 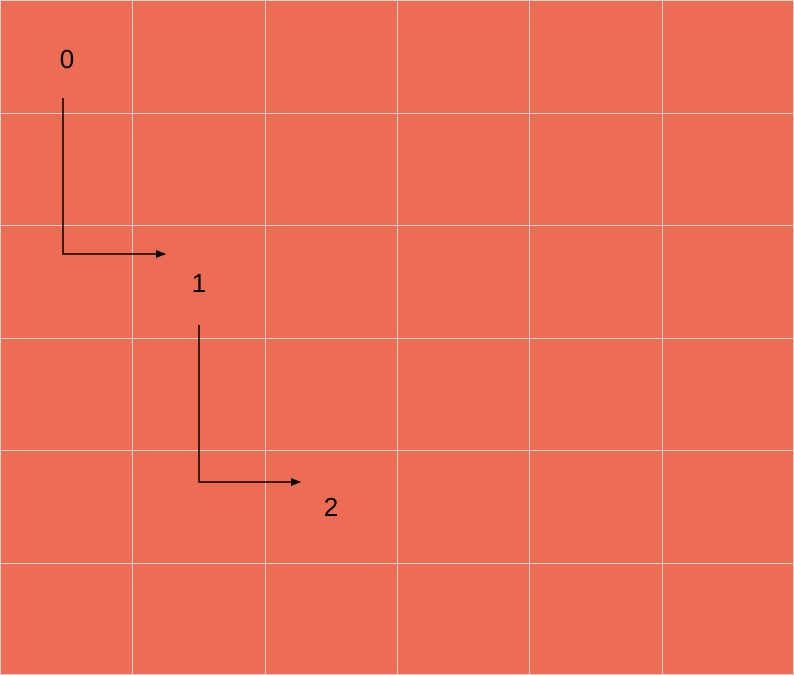 I want to click on node-label-1: 1, so click(x=199, y=283).